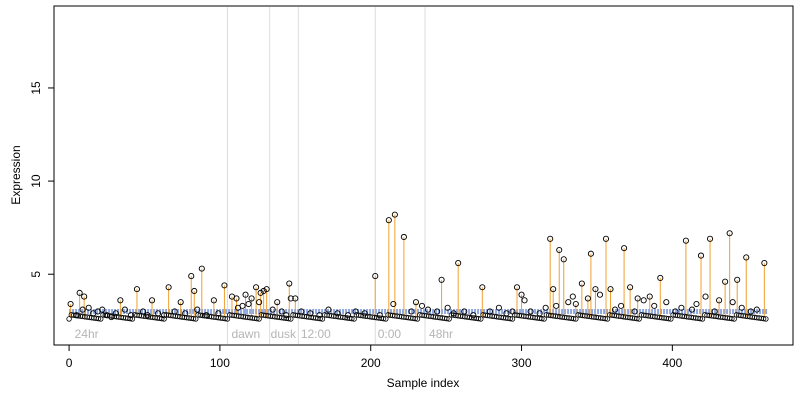 This screenshot has width=800, height=400. I want to click on region-label: 48hr, so click(441, 334).